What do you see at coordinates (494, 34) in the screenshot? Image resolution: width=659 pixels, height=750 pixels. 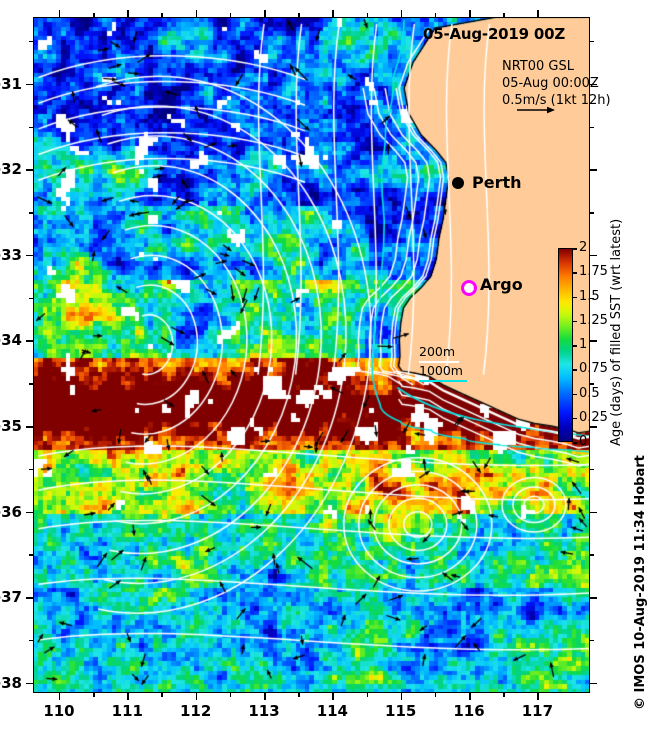 I see `page-title: 05-Aug-2019 00Z` at bounding box center [494, 34].